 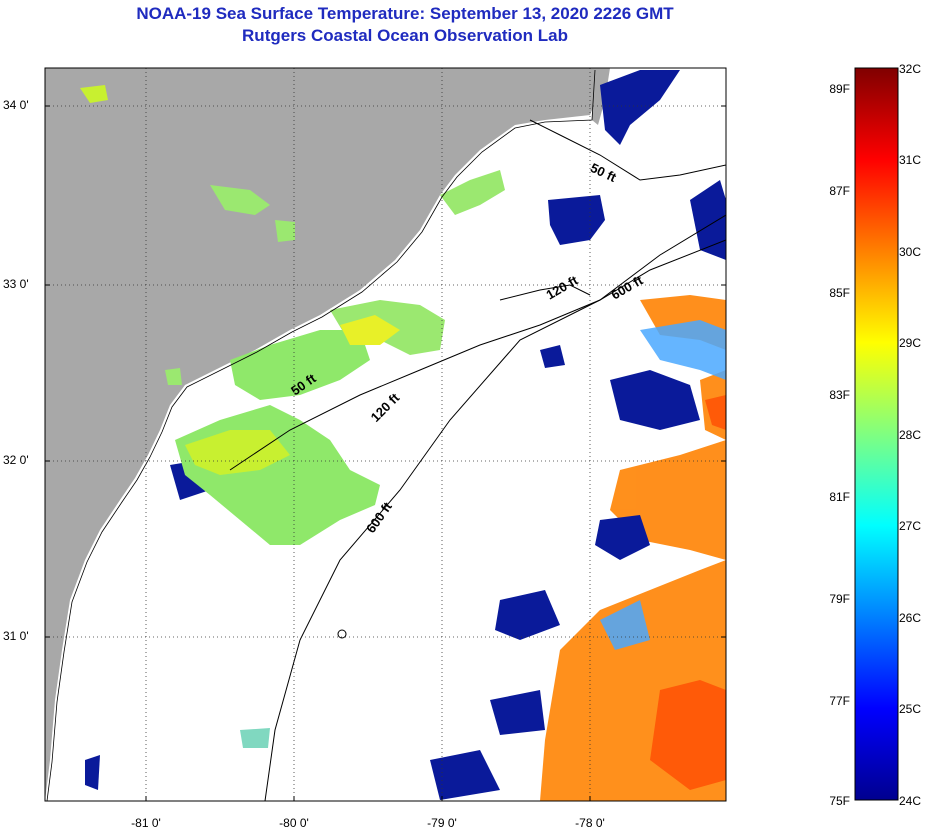 What do you see at coordinates (627, 150) in the screenshot?
I see `isobath-50ft` at bounding box center [627, 150].